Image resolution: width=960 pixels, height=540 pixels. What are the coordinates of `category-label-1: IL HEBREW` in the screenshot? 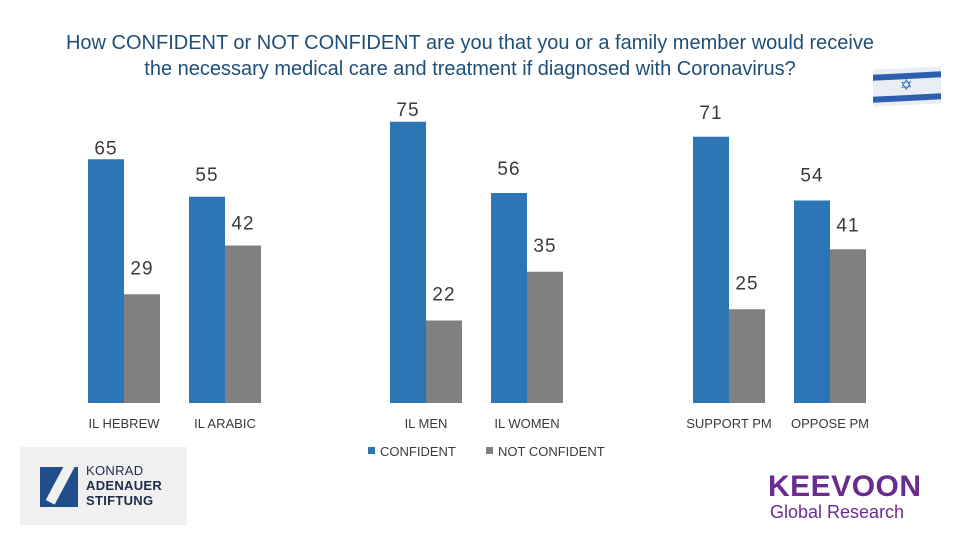 It's located at (124, 423).